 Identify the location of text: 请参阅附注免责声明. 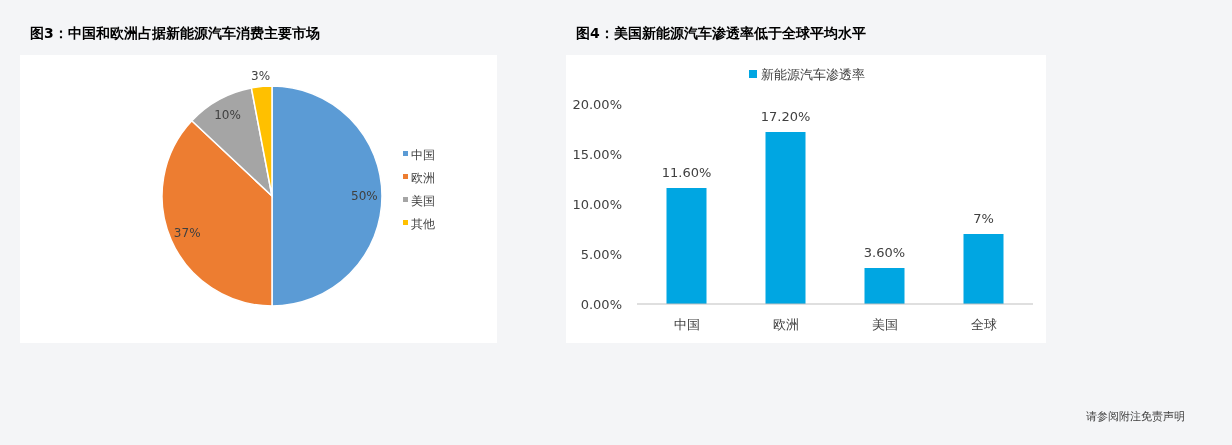
(1135, 416).